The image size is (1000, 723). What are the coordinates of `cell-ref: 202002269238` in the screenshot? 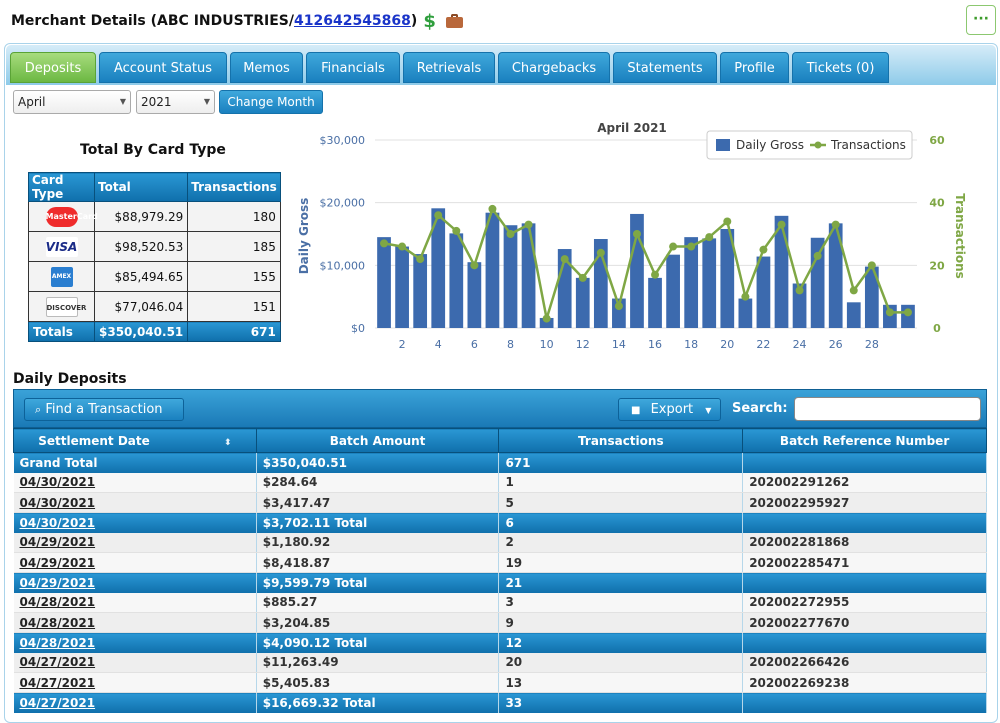 It's located at (864, 682).